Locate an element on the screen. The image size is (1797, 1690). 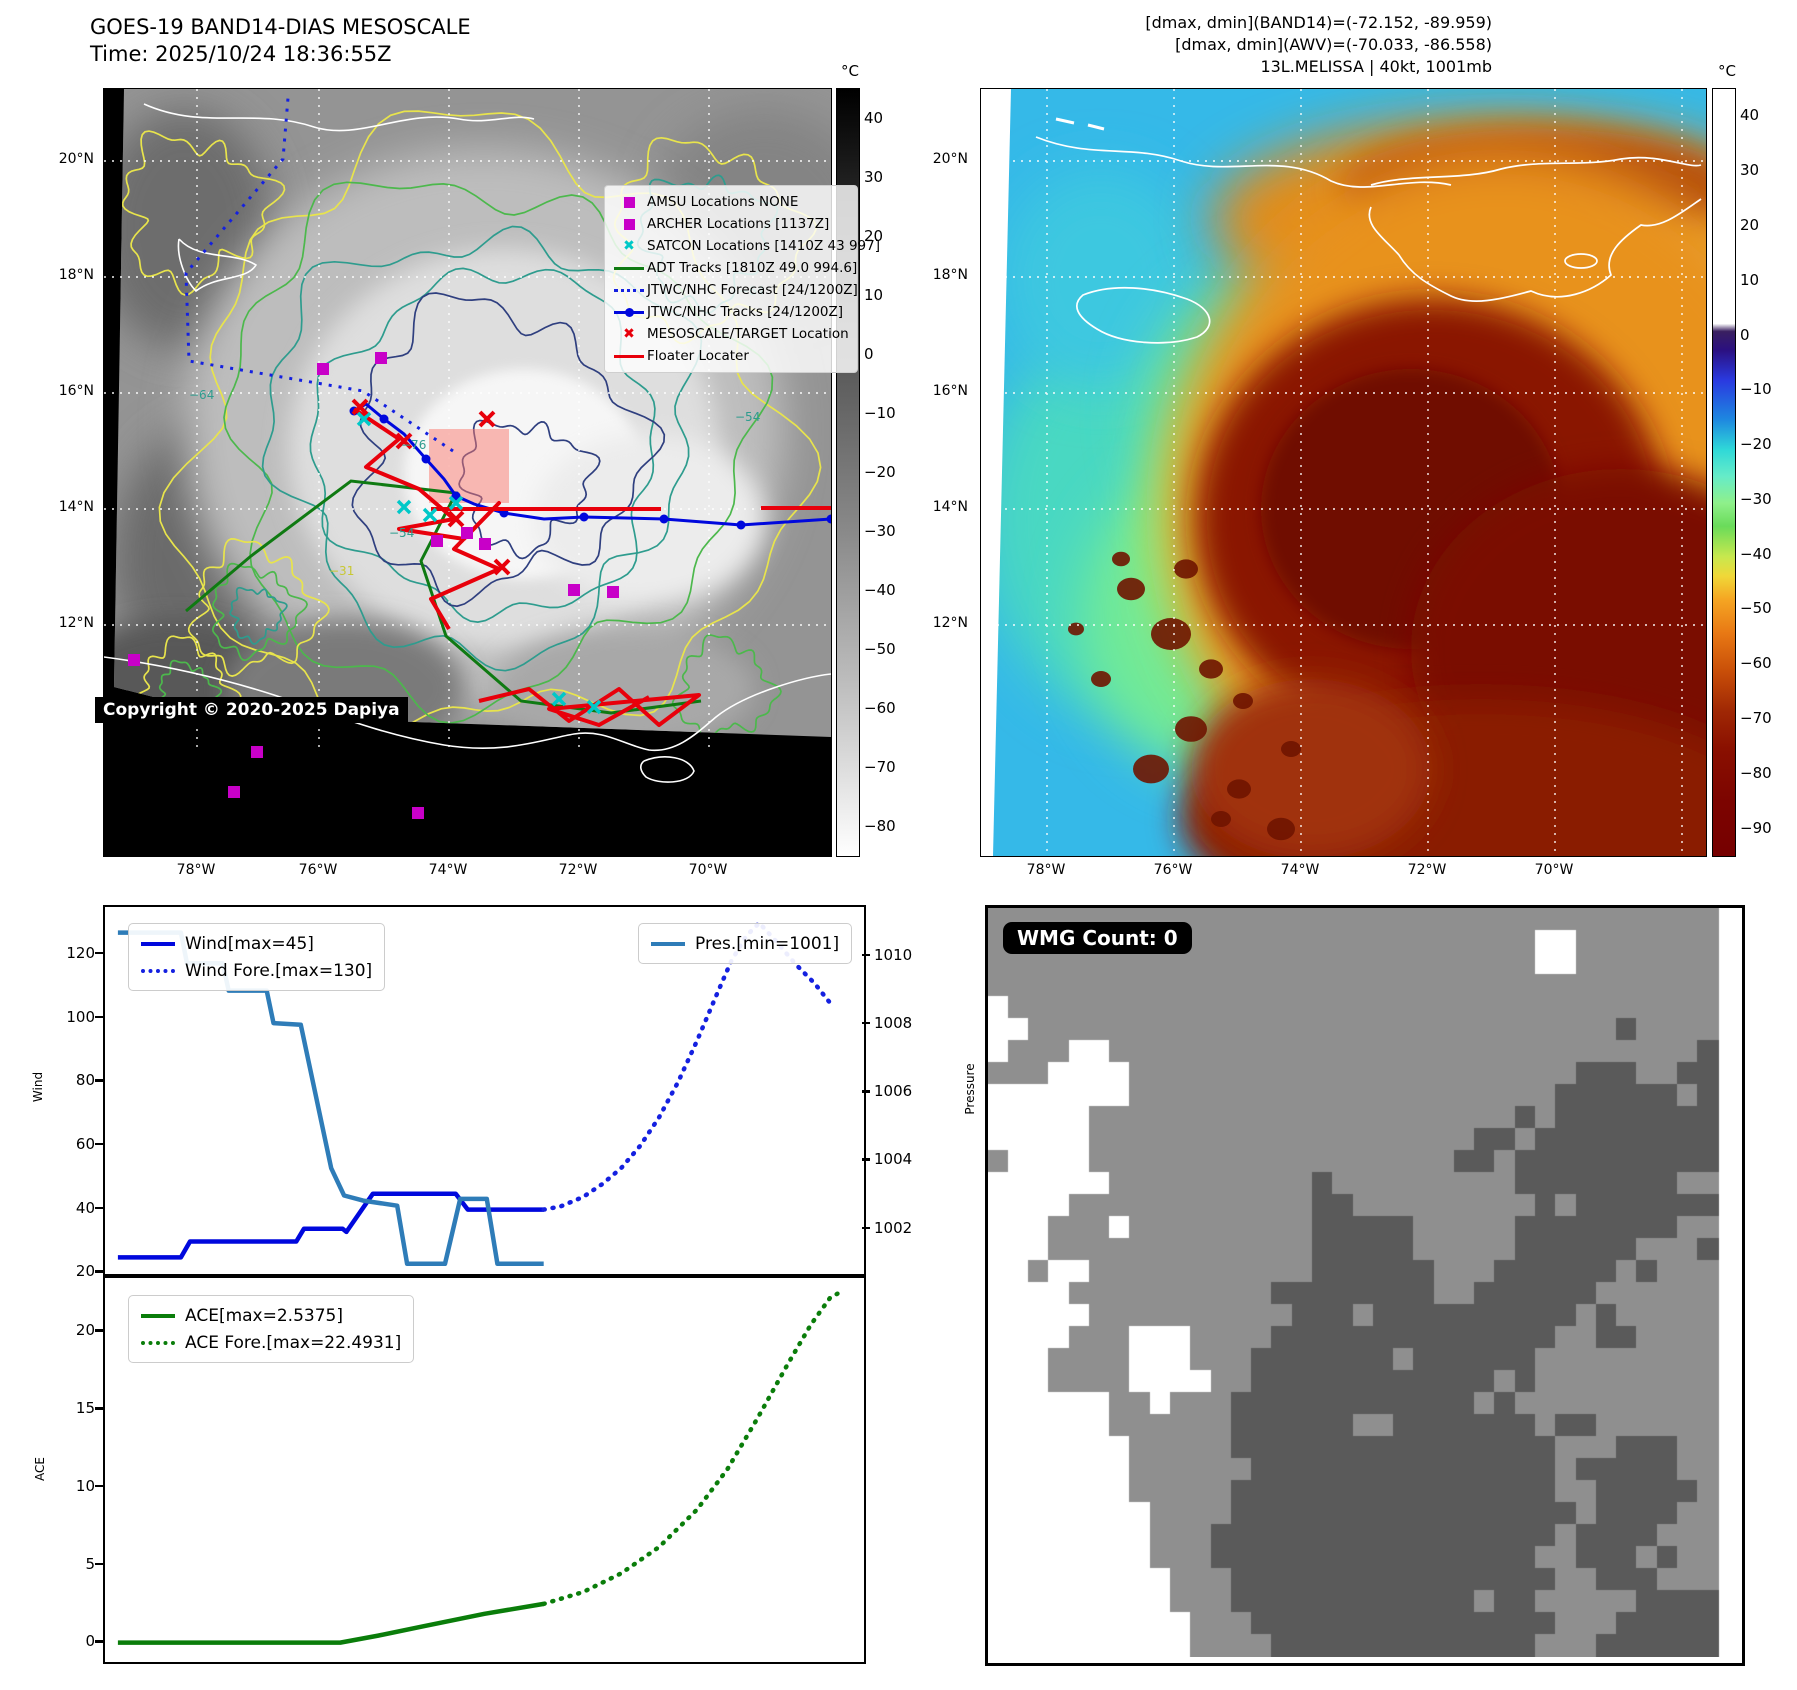
colorbar-tick-label: 0 is located at coordinates (1745, 334).